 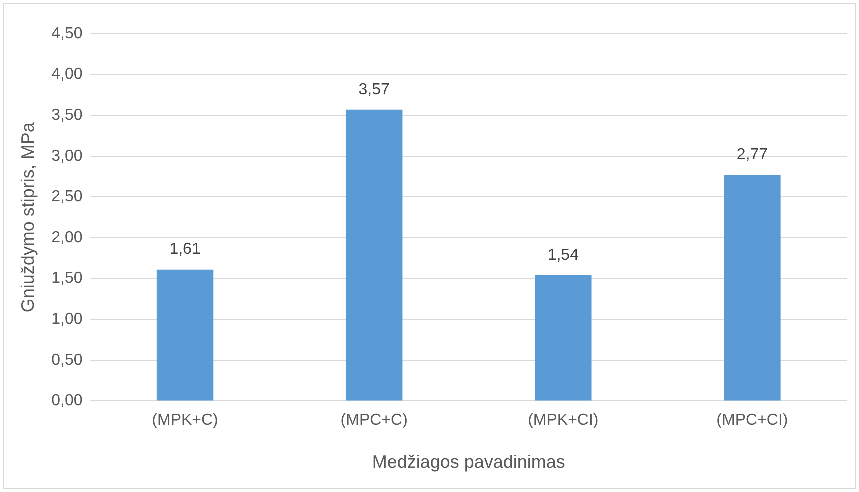 I want to click on data-label: 3,57, so click(x=374, y=89).